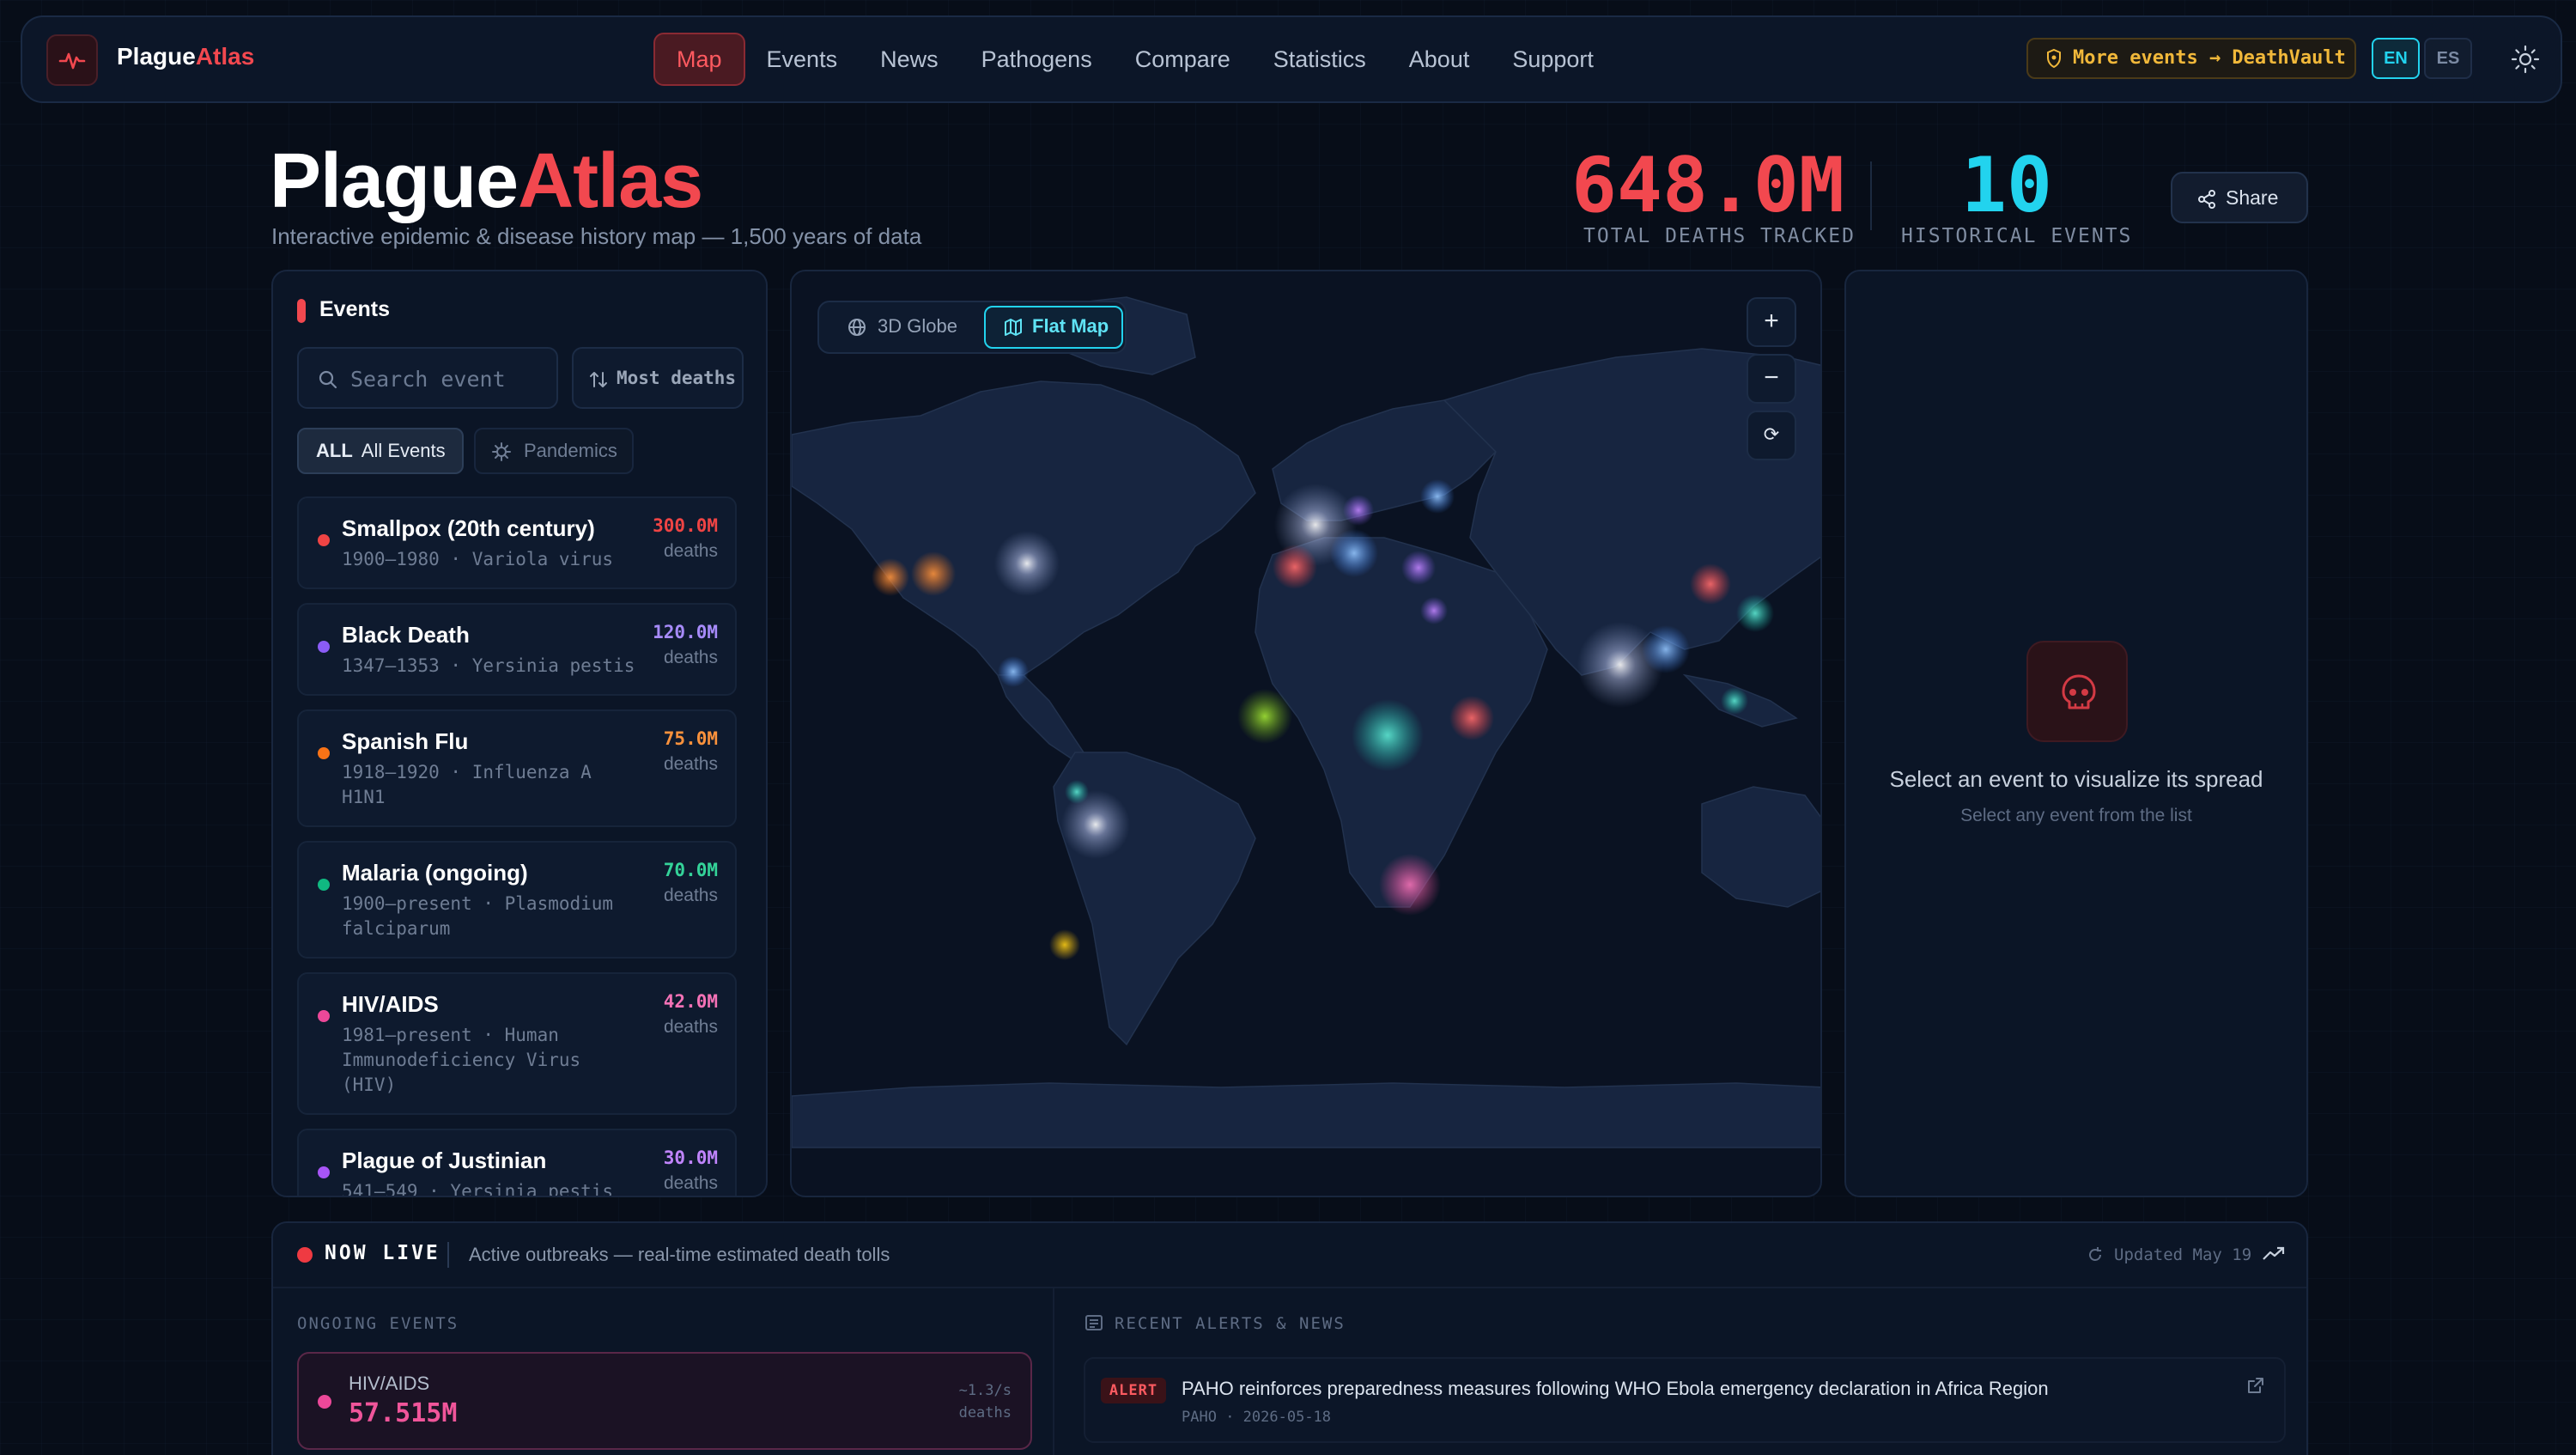 The image size is (2576, 1455). I want to click on skull-icon, so click(2079, 691).